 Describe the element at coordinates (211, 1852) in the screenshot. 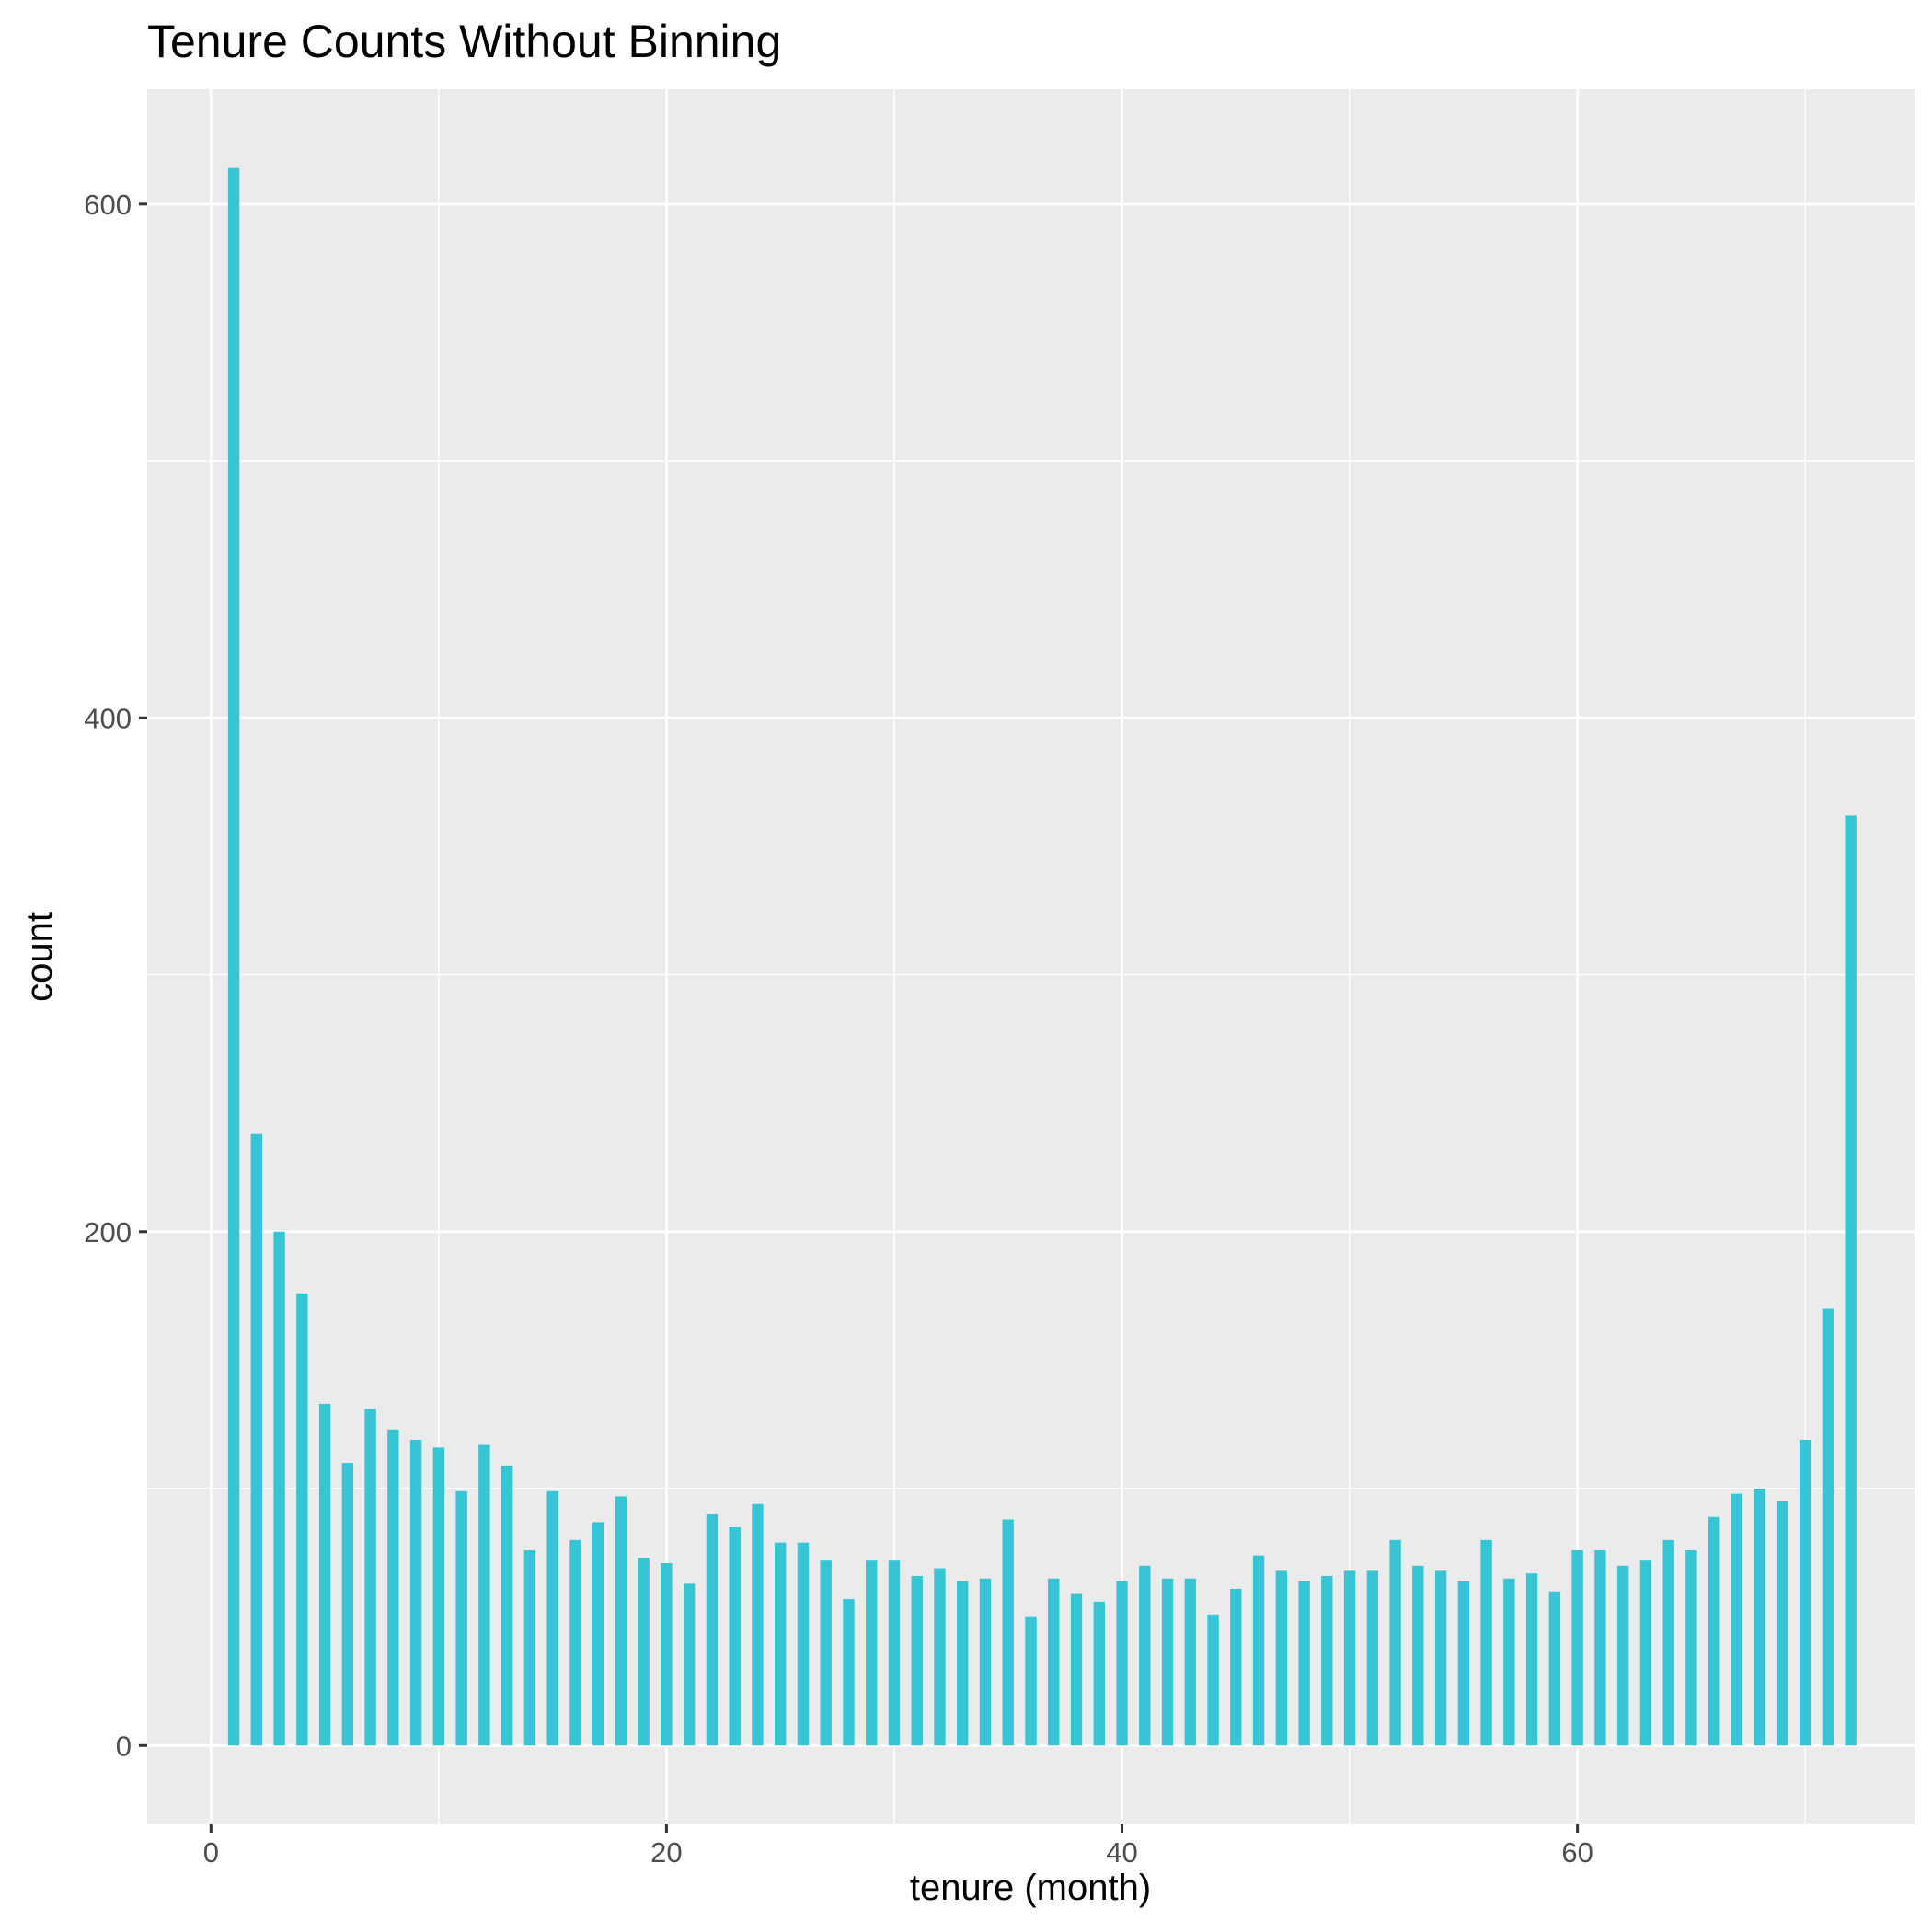

I see `x-tick-label: 0` at that location.